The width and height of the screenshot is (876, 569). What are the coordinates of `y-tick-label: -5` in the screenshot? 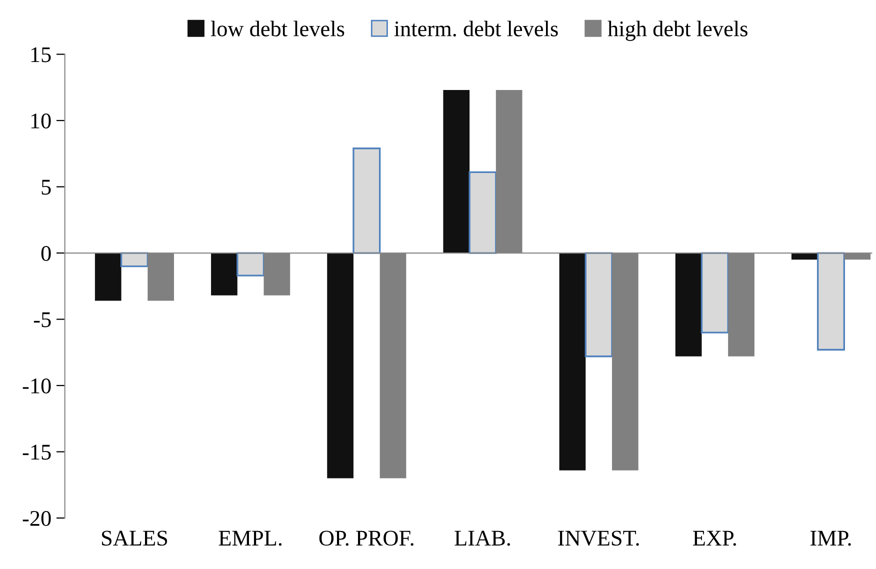 It's located at (42, 320).